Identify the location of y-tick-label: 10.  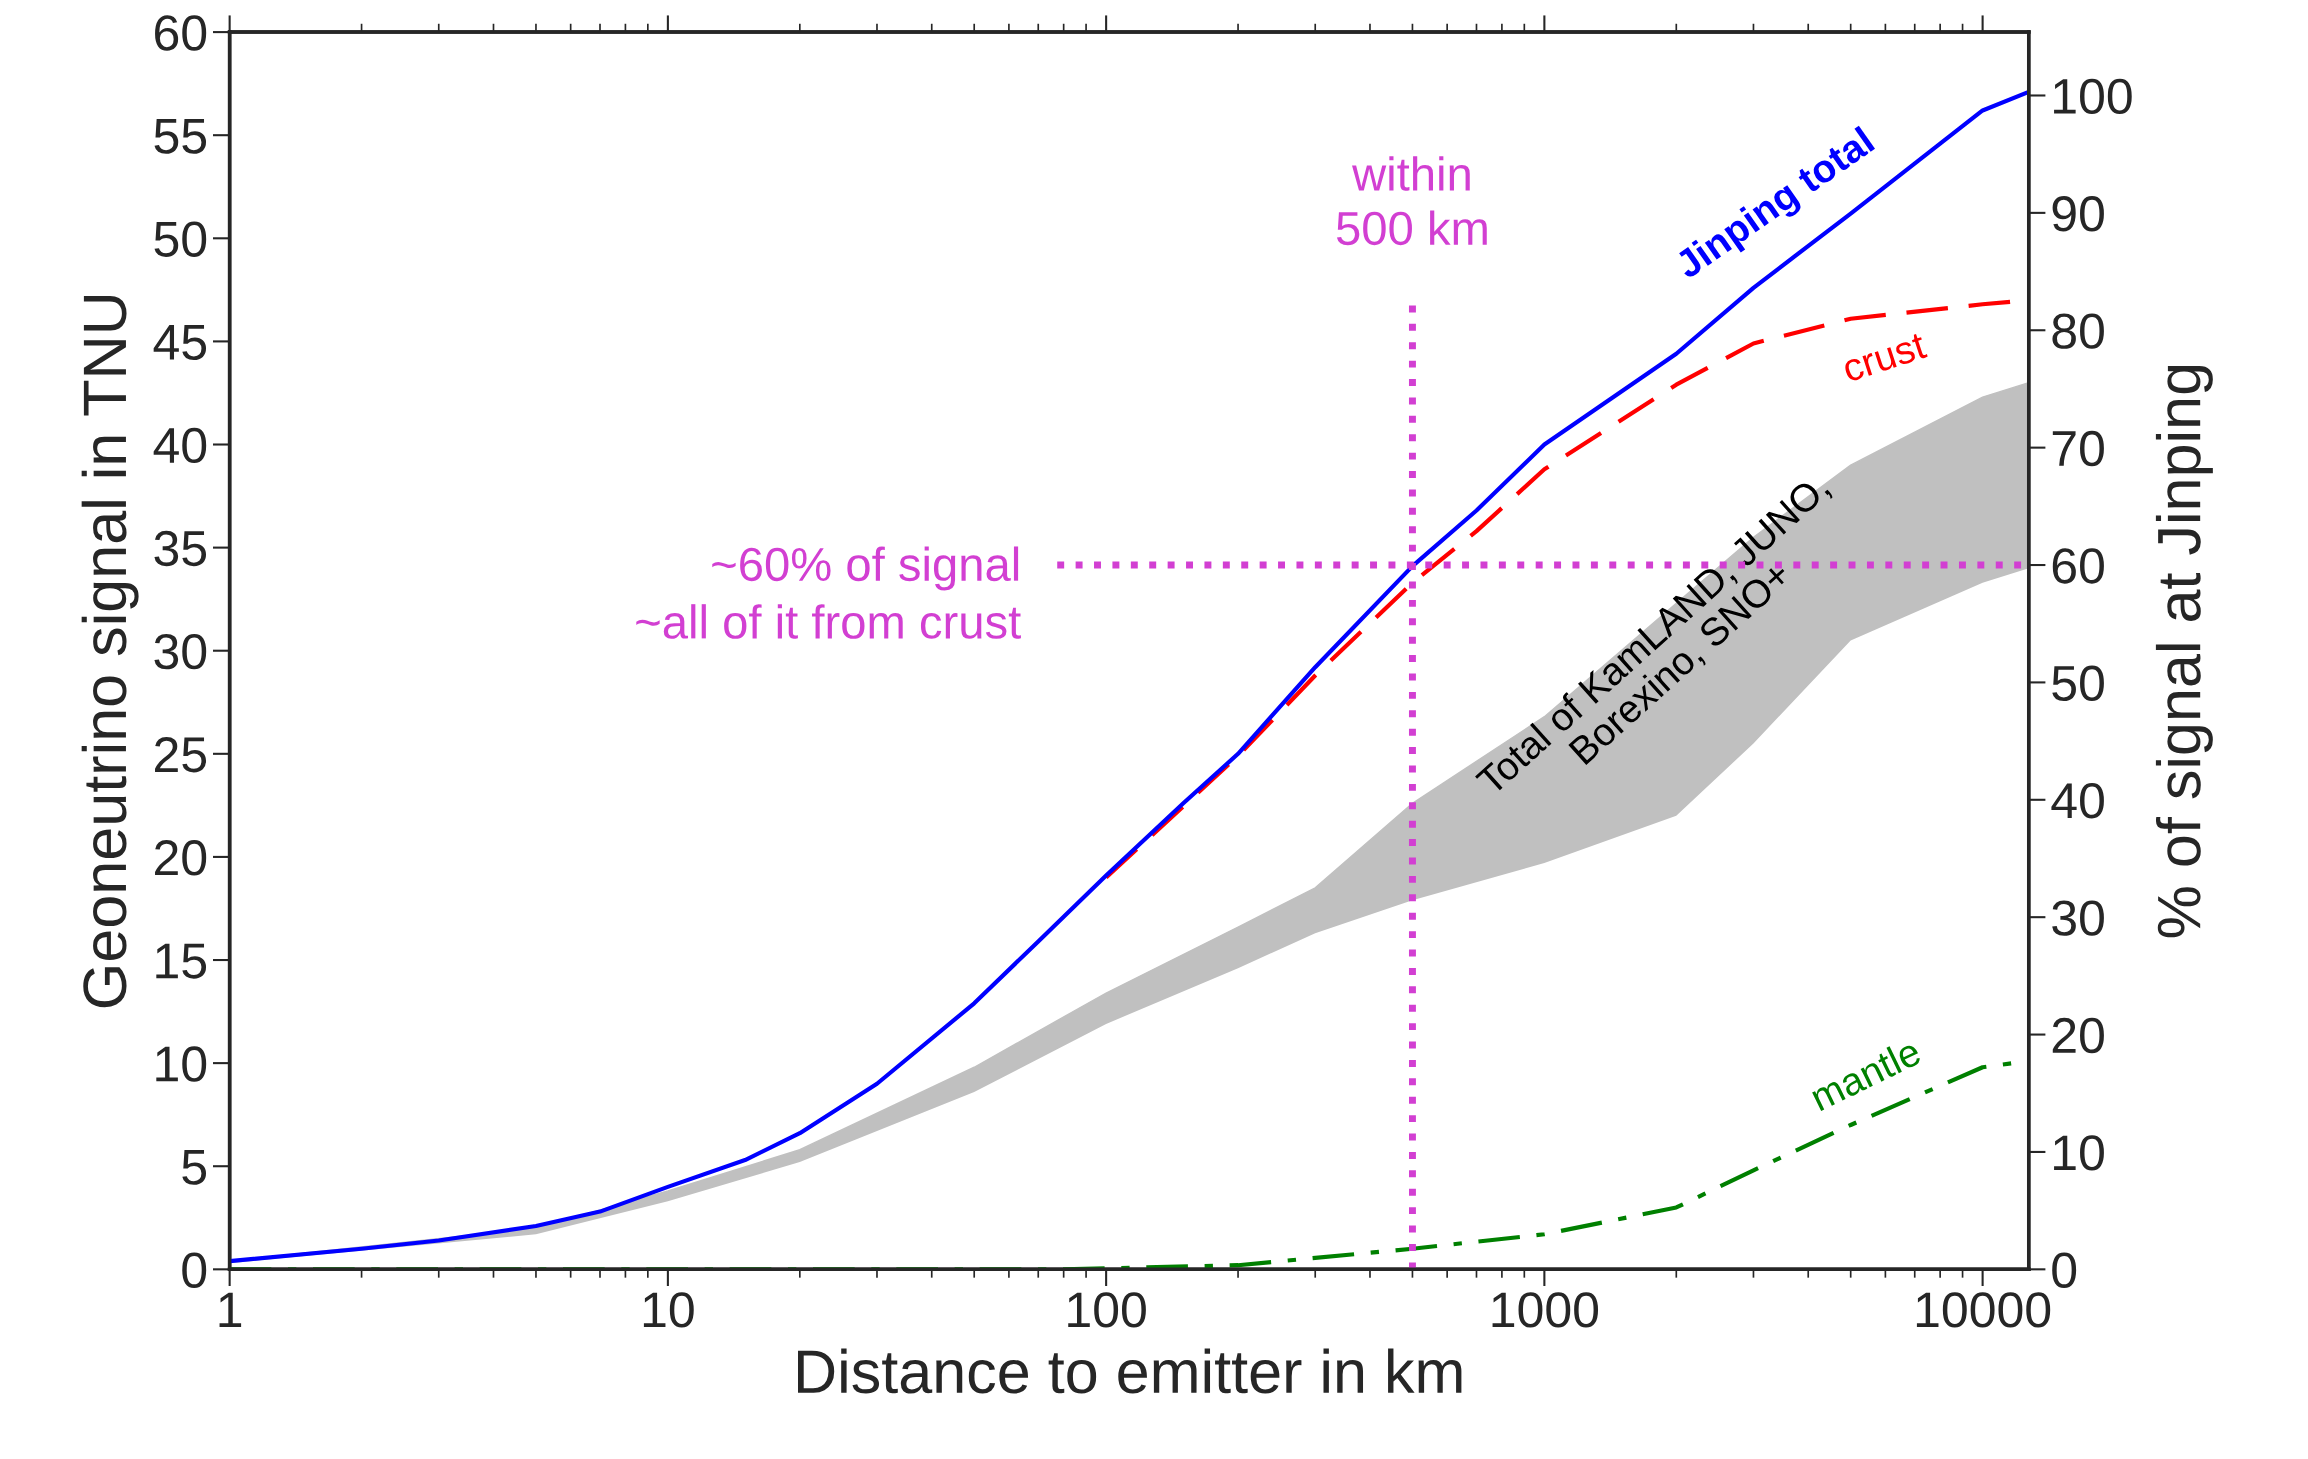
(181, 1064).